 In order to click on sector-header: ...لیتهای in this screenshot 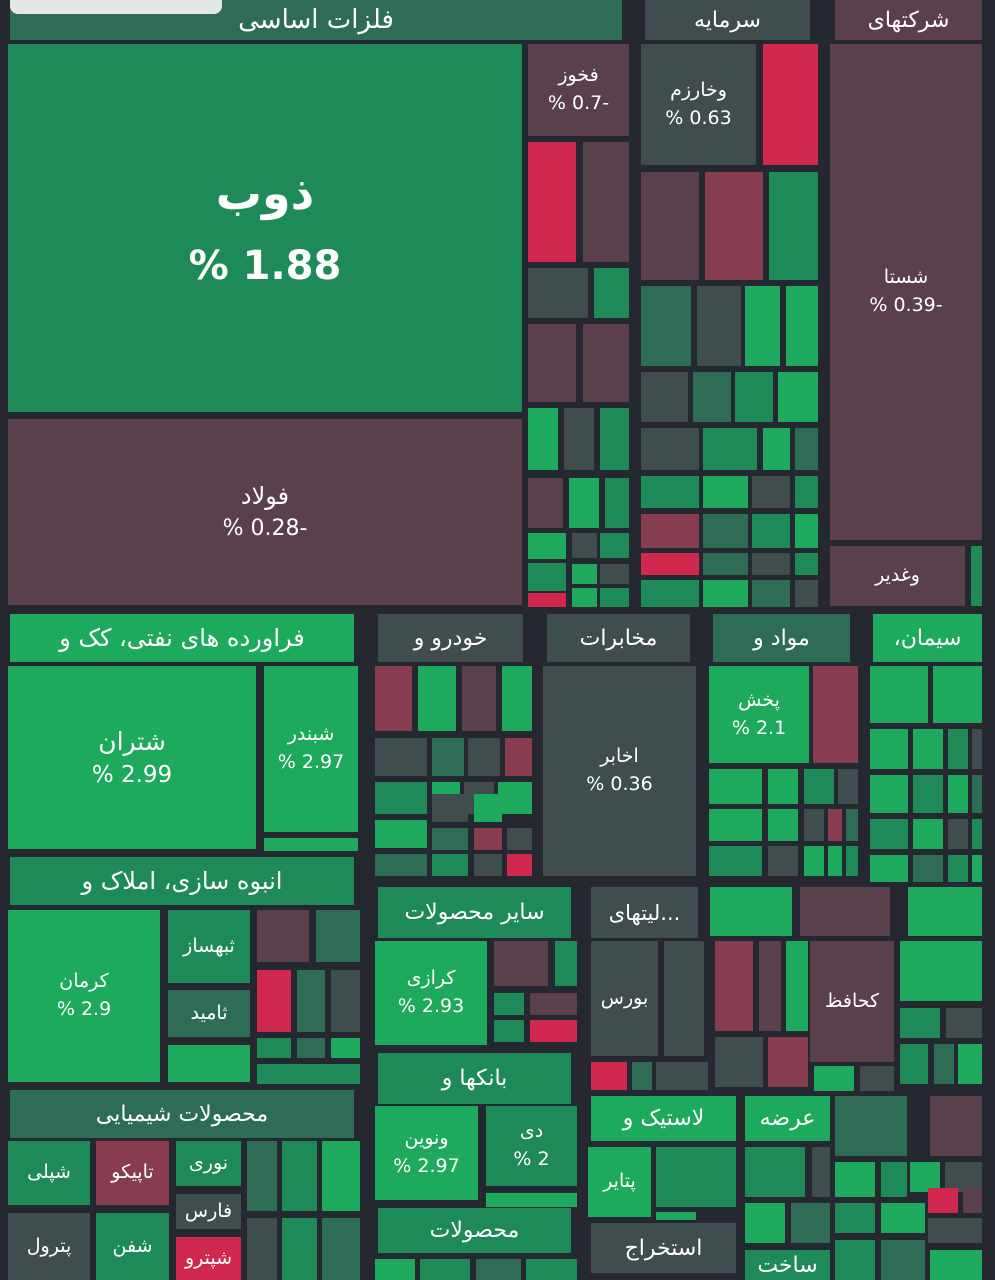, I will do `click(644, 912)`.